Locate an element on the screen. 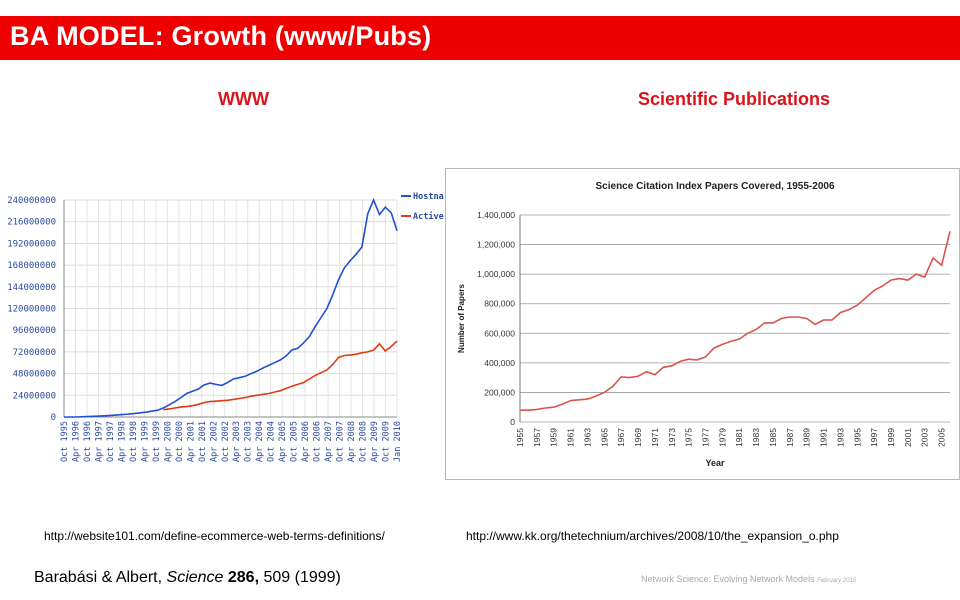 The image size is (960, 600). x-tick-label: Apr 2006 is located at coordinates (306, 441).